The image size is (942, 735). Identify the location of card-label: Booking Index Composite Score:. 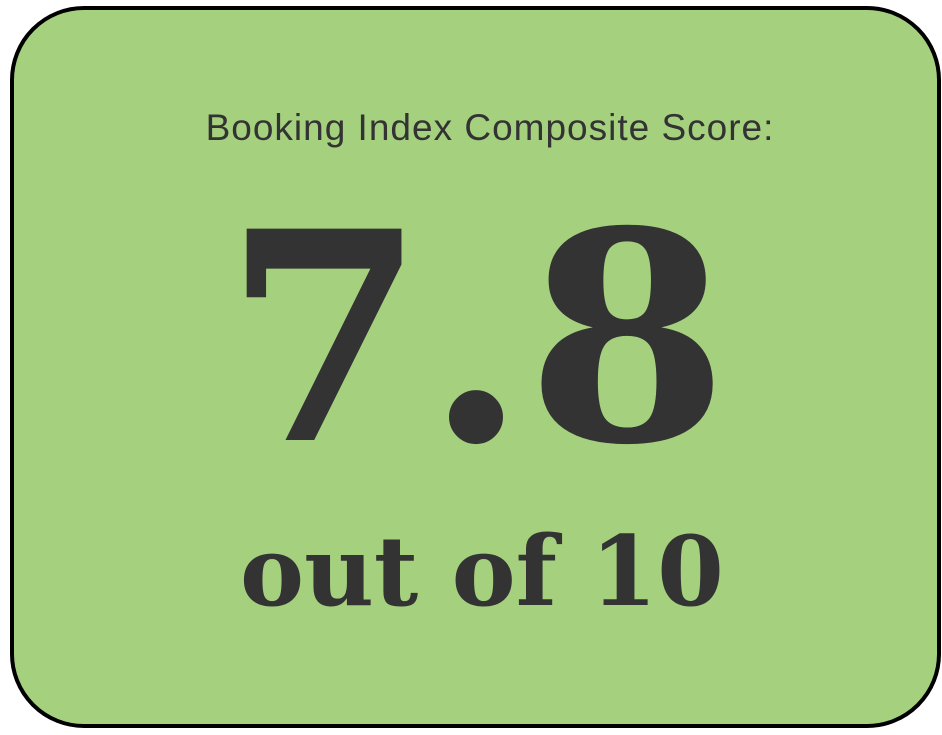
(490, 127).